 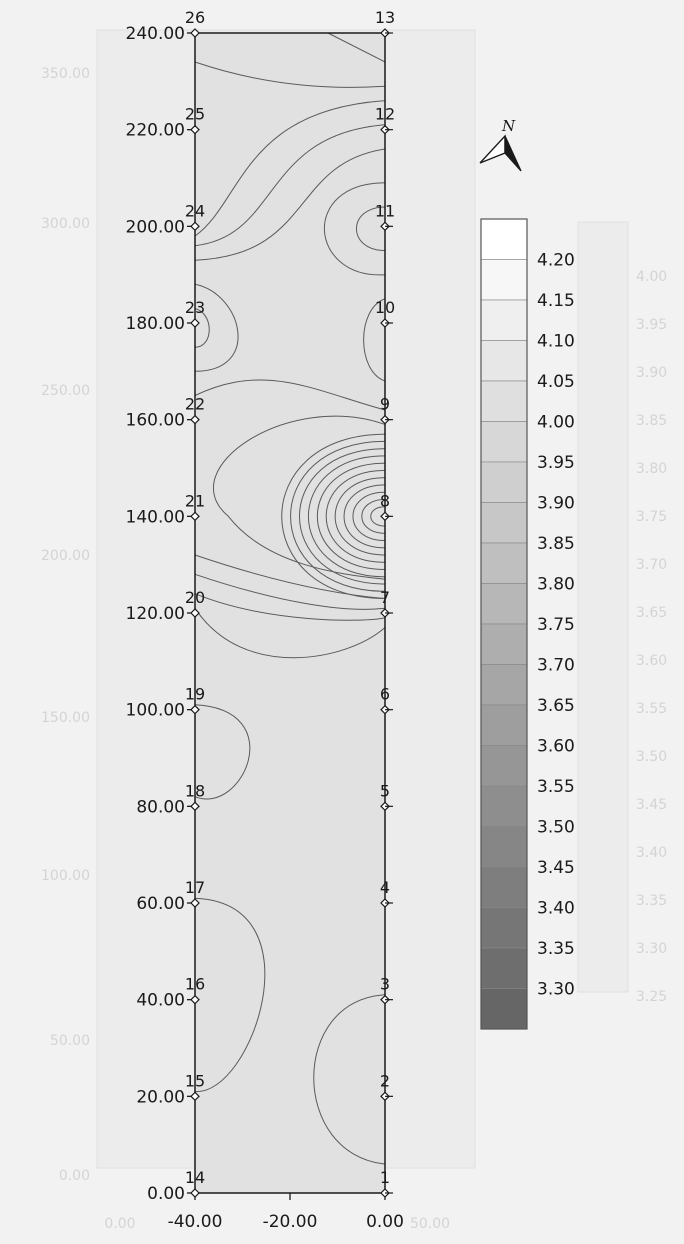 I want to click on ghost-legend-label: 3.70, so click(x=651, y=565).